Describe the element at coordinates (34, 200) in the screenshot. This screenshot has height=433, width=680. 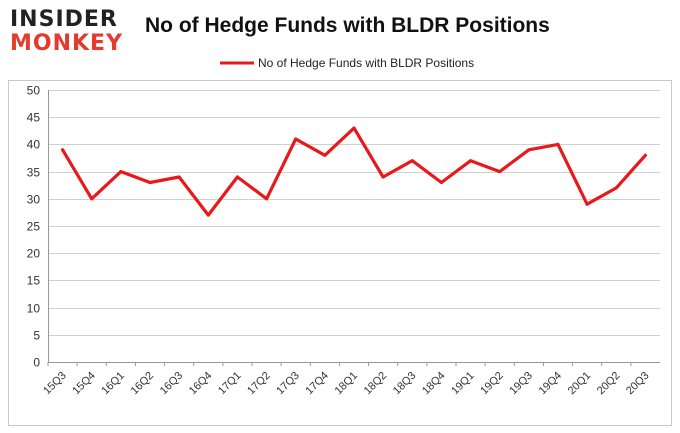
I see `y-tick-label: 30` at that location.